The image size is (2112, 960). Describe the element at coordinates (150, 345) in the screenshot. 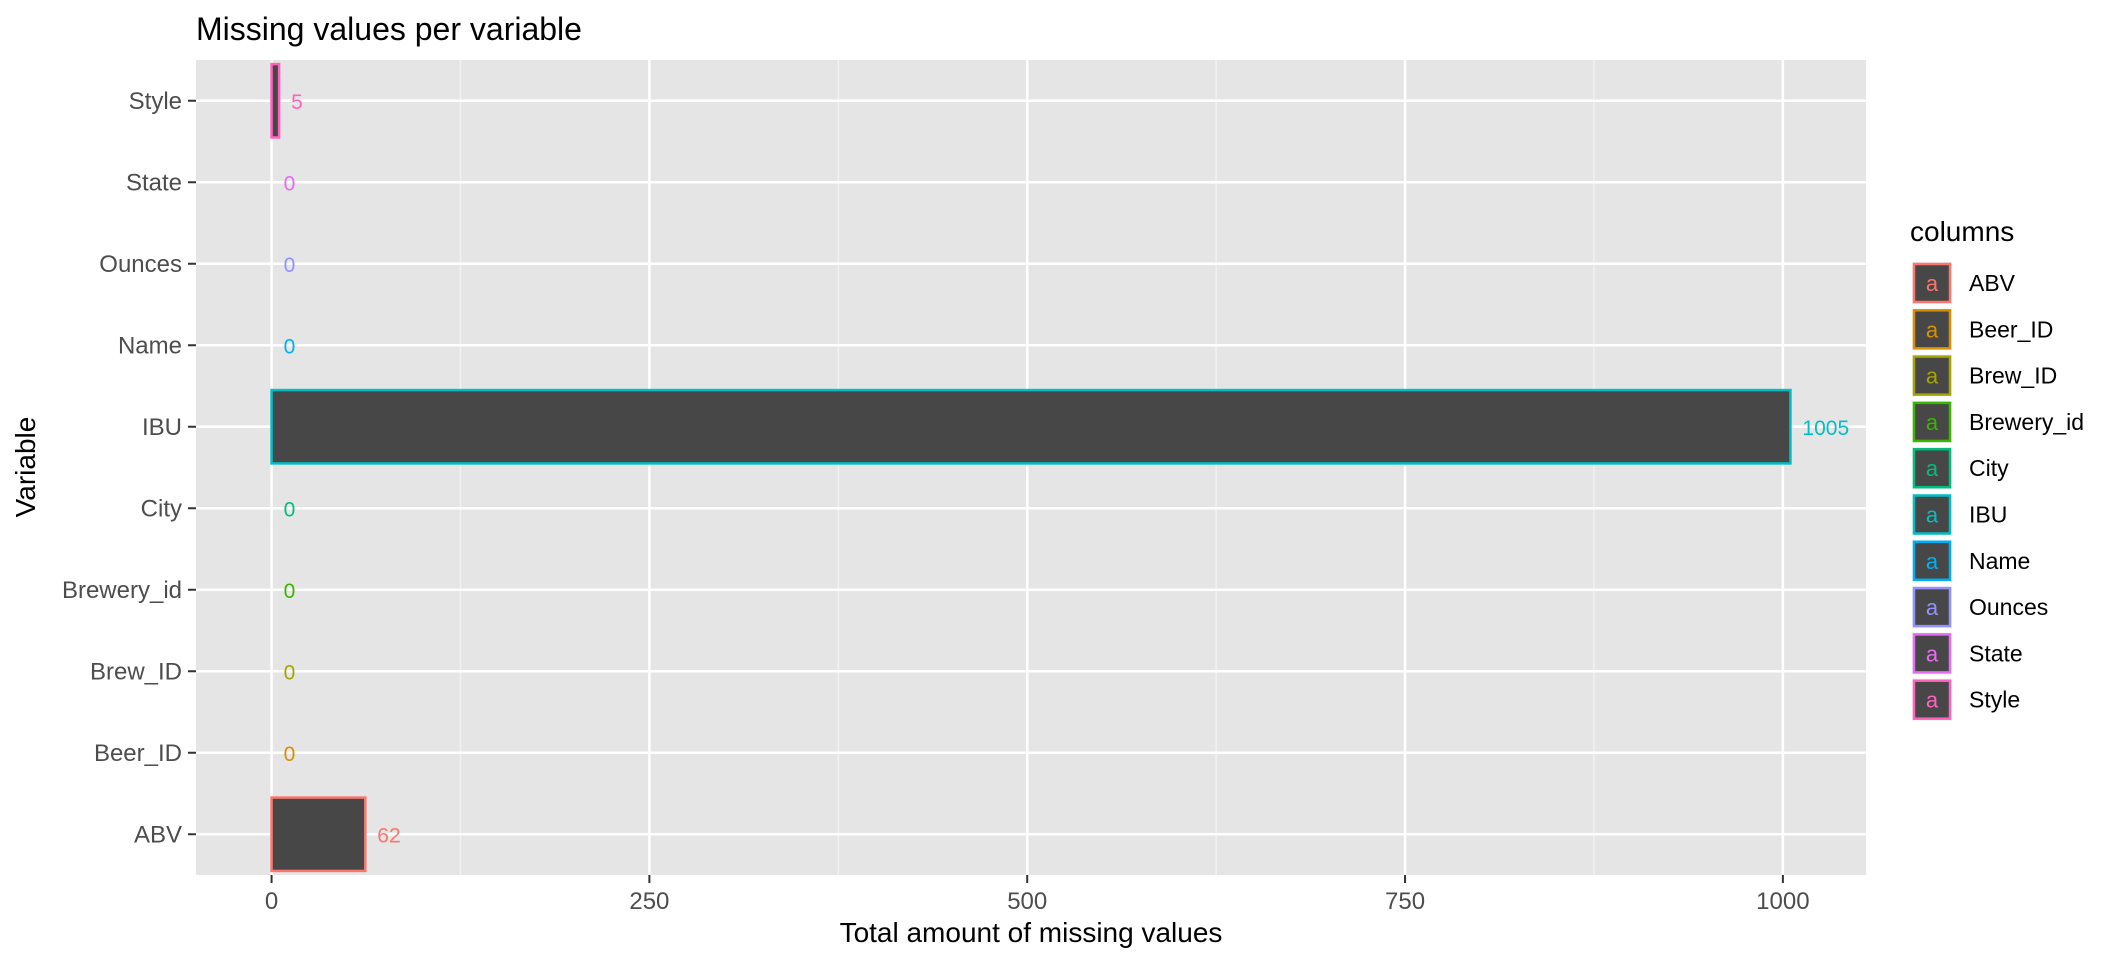

I see `y-tick-label: Name` at that location.